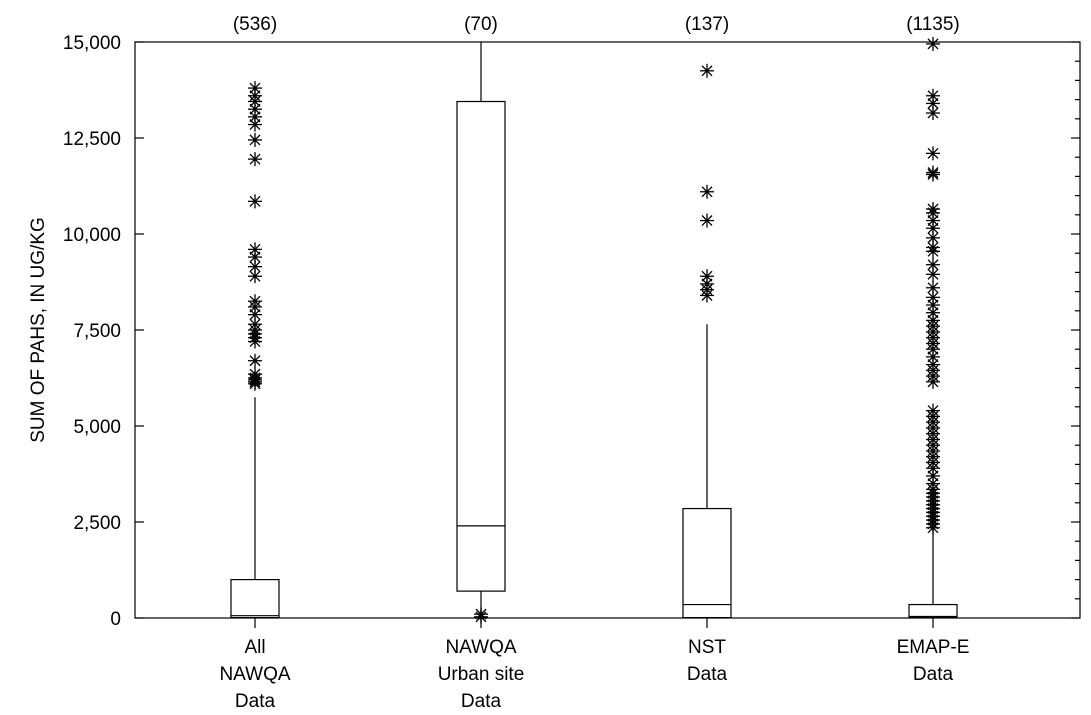 The height and width of the screenshot is (715, 1091). I want to click on y-tick-label: 10,000, so click(92, 235).